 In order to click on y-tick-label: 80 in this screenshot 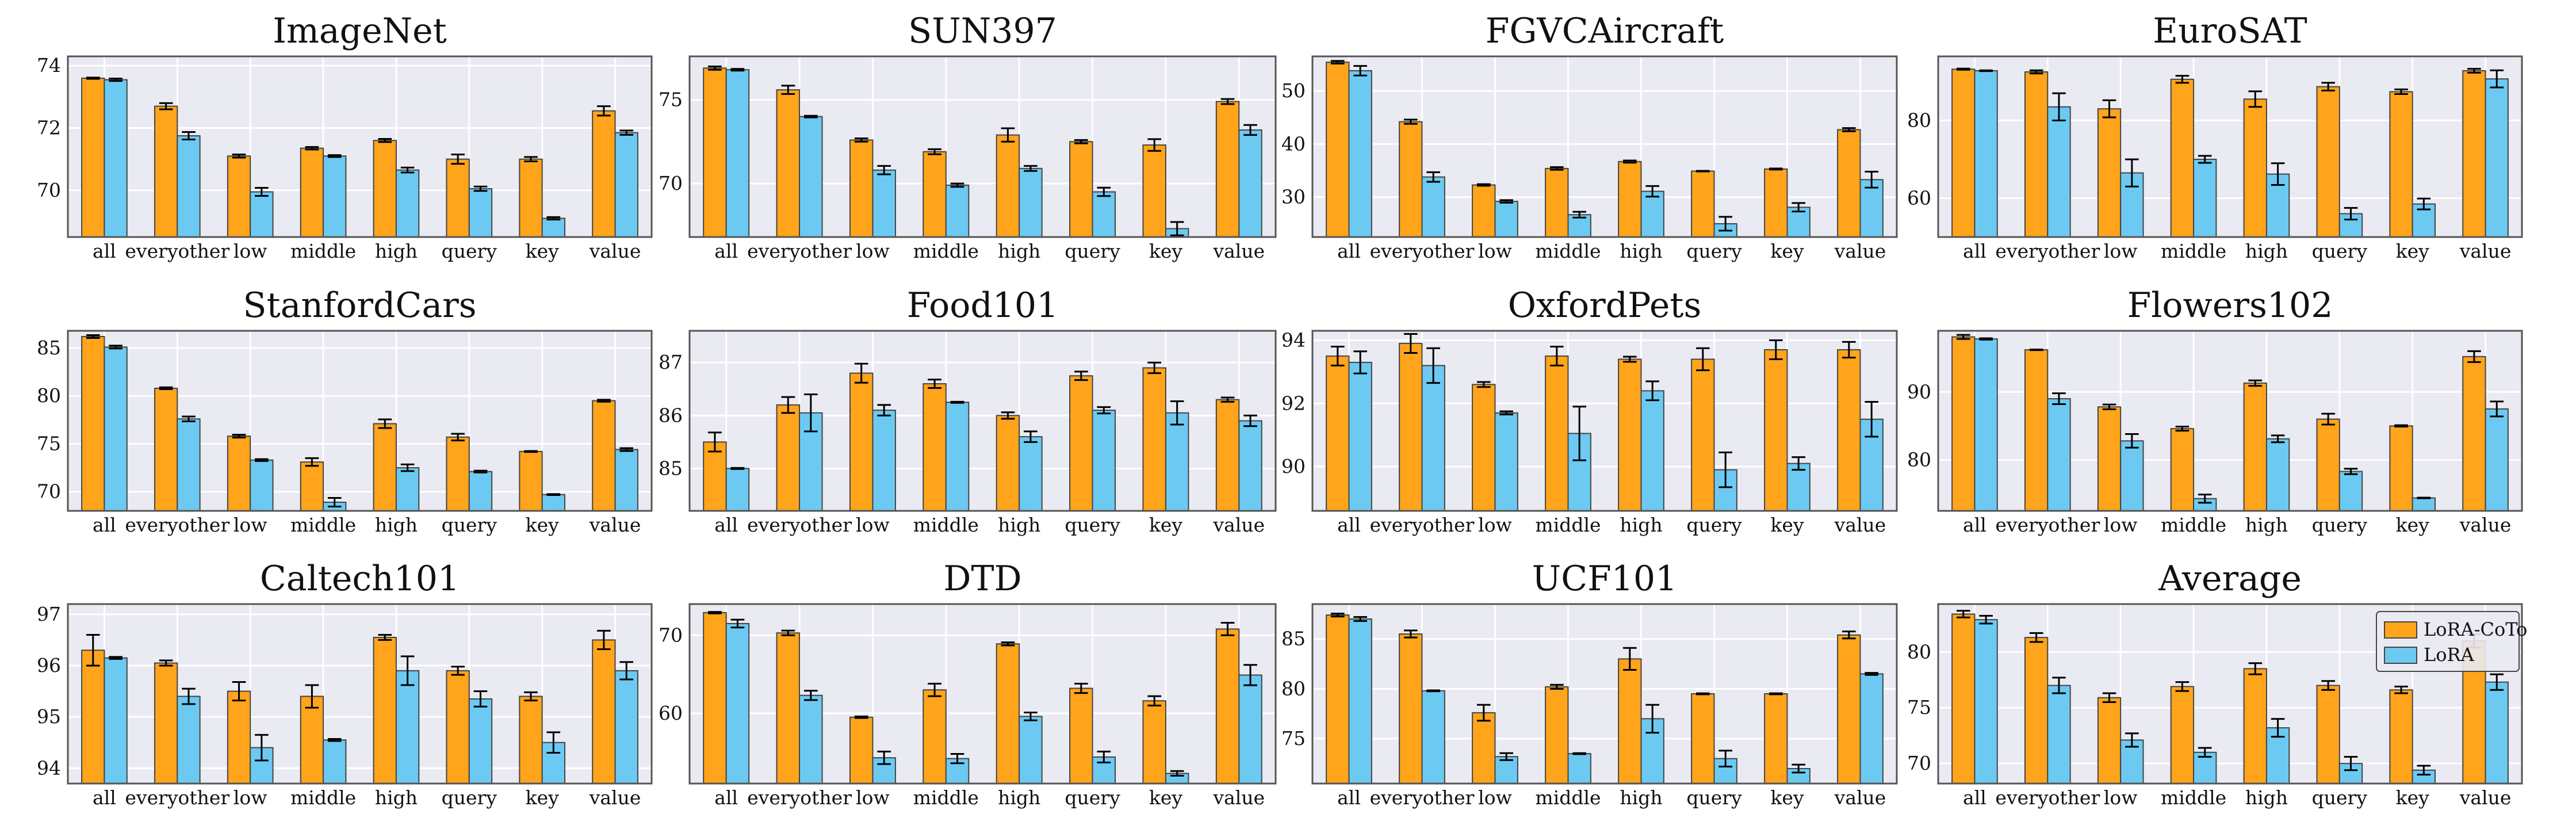, I will do `click(1919, 120)`.